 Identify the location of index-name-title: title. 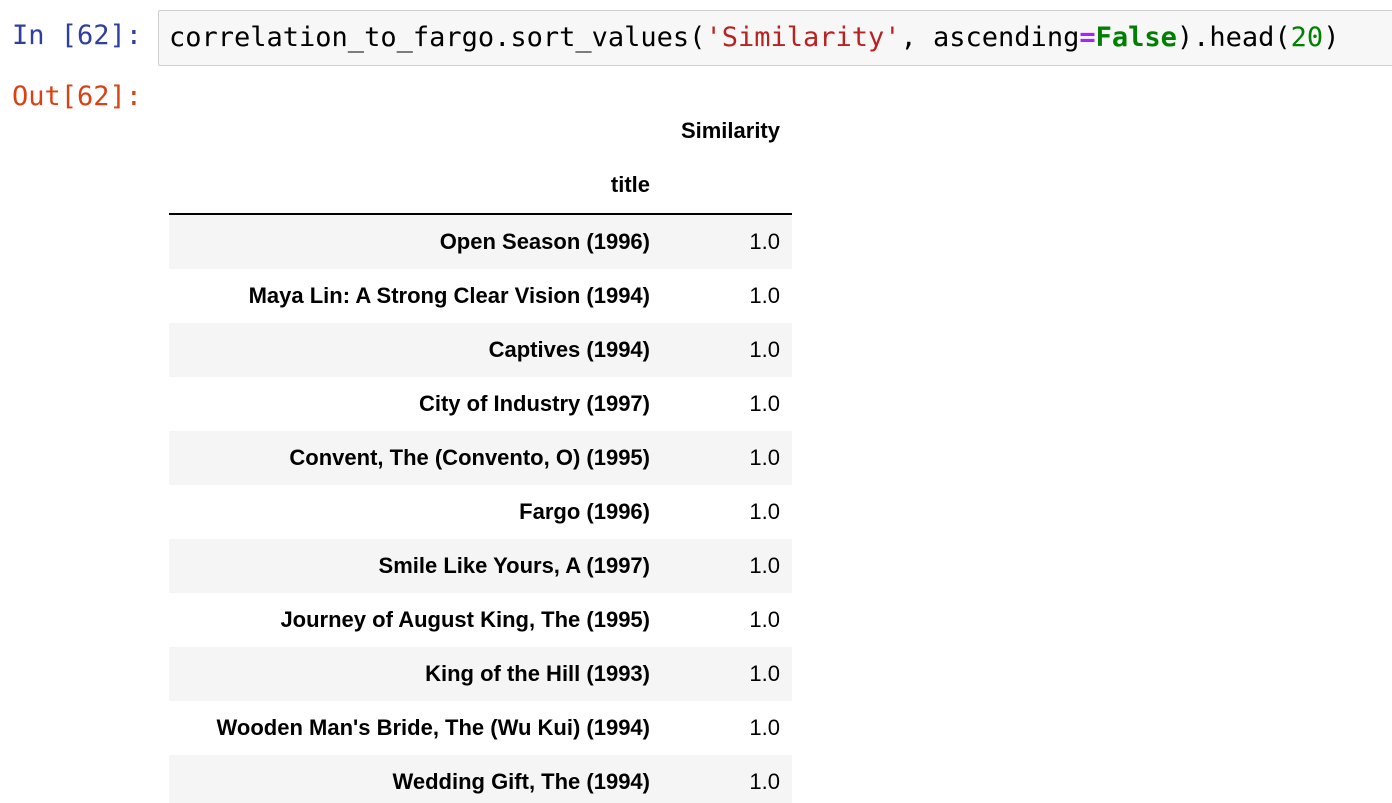
(630, 184).